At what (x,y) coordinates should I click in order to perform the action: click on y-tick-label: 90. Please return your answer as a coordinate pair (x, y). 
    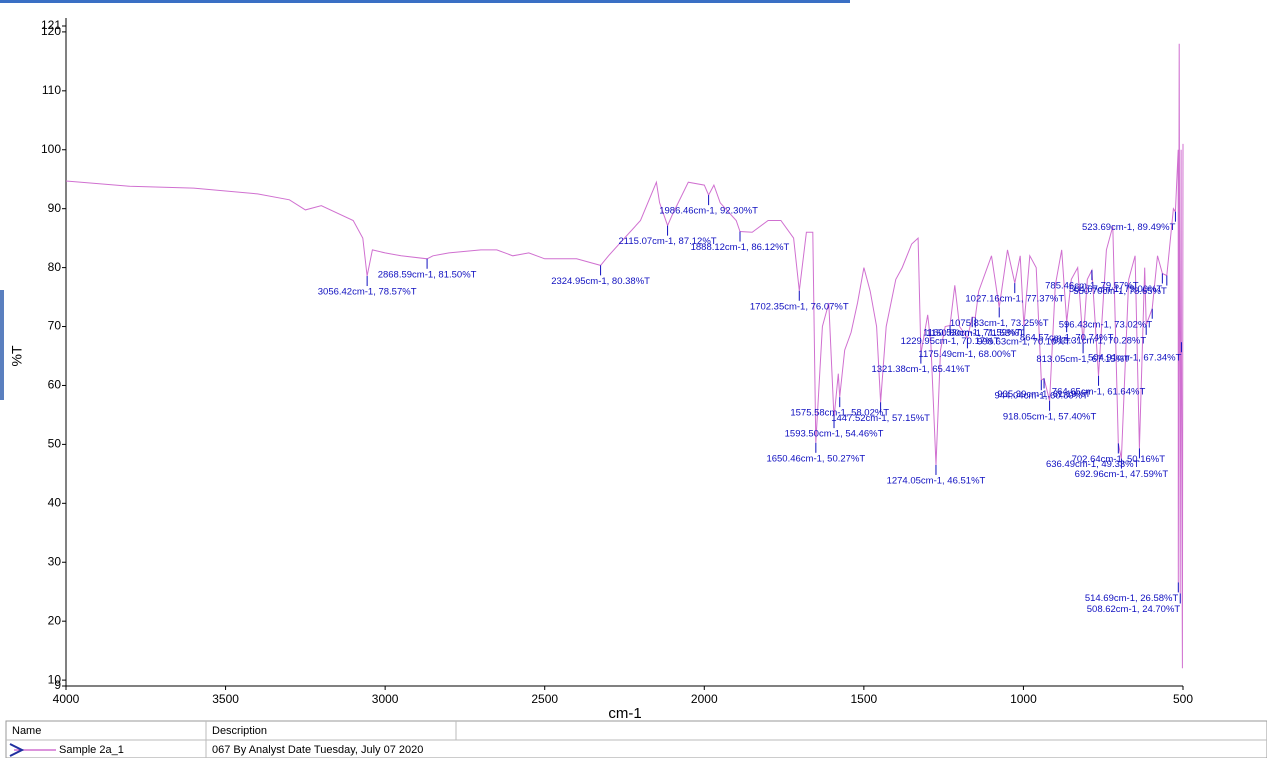
    Looking at the image, I should click on (55, 208).